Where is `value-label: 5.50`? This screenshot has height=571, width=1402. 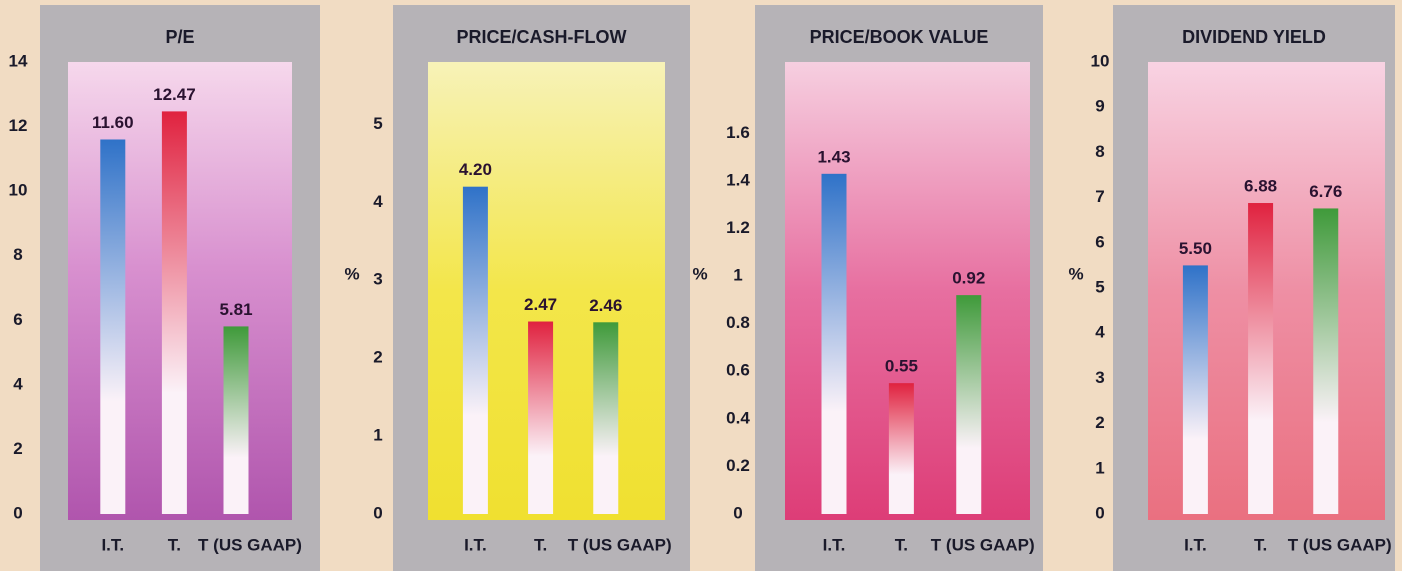 value-label: 5.50 is located at coordinates (1195, 248).